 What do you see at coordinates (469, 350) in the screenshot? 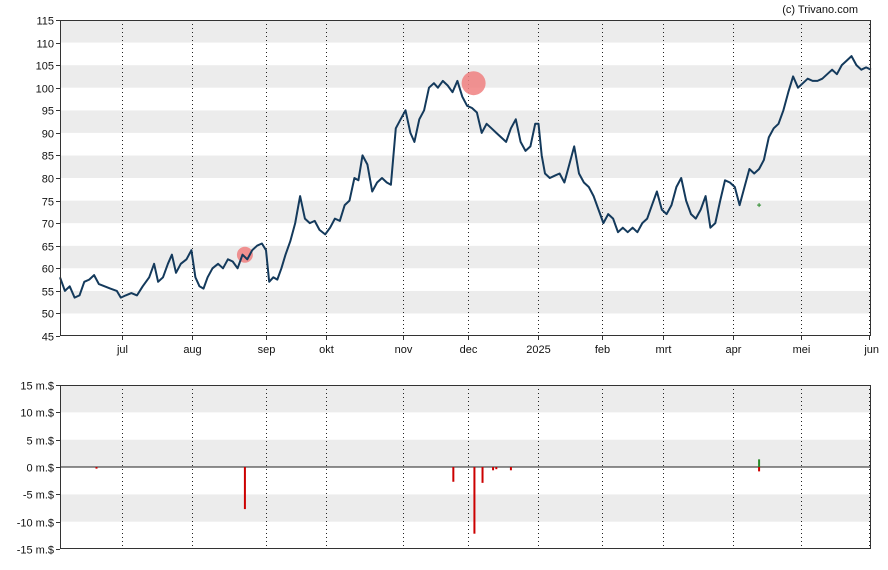
I see `x-tick-label: dec` at bounding box center [469, 350].